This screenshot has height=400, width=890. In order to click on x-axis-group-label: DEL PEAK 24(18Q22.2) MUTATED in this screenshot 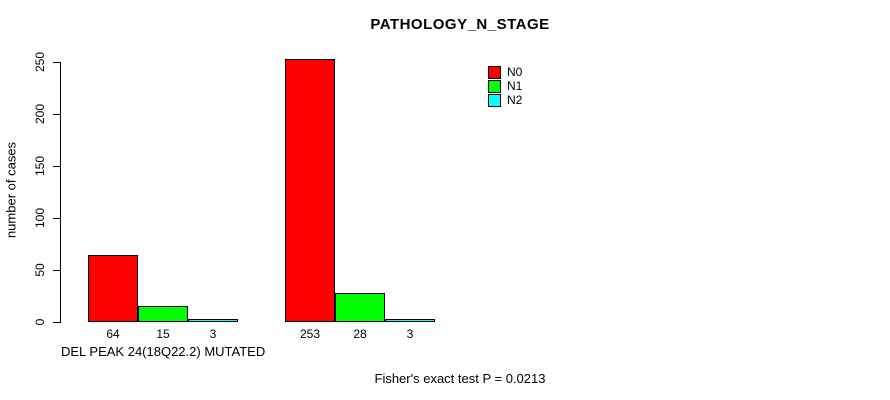, I will do `click(163, 351)`.